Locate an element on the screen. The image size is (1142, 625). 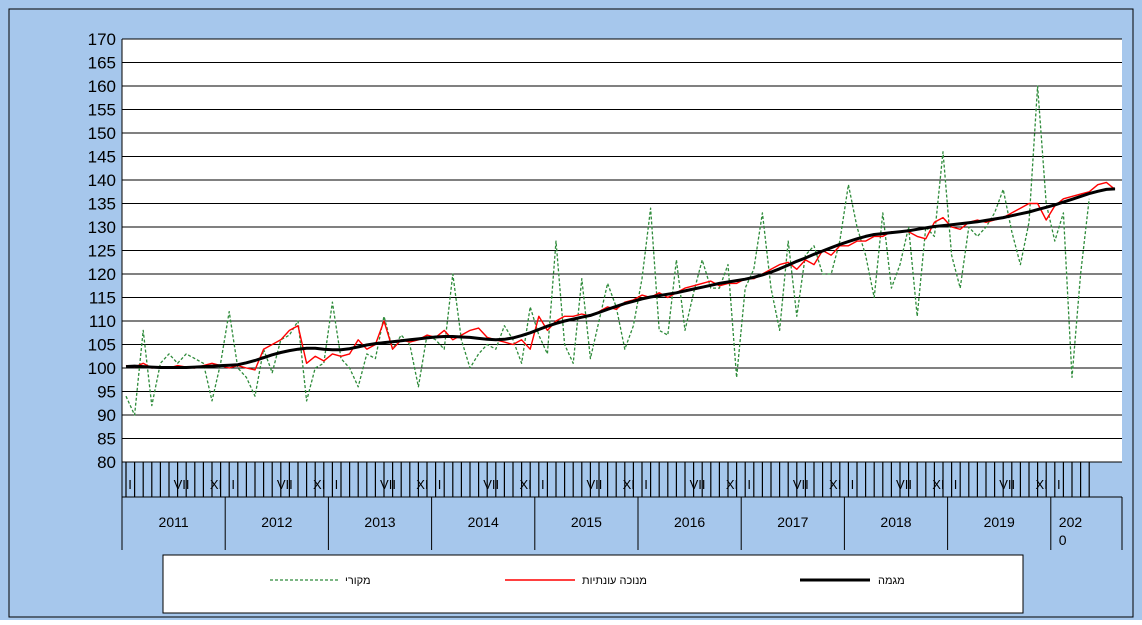
y-tick-label: 120 is located at coordinates (102, 274).